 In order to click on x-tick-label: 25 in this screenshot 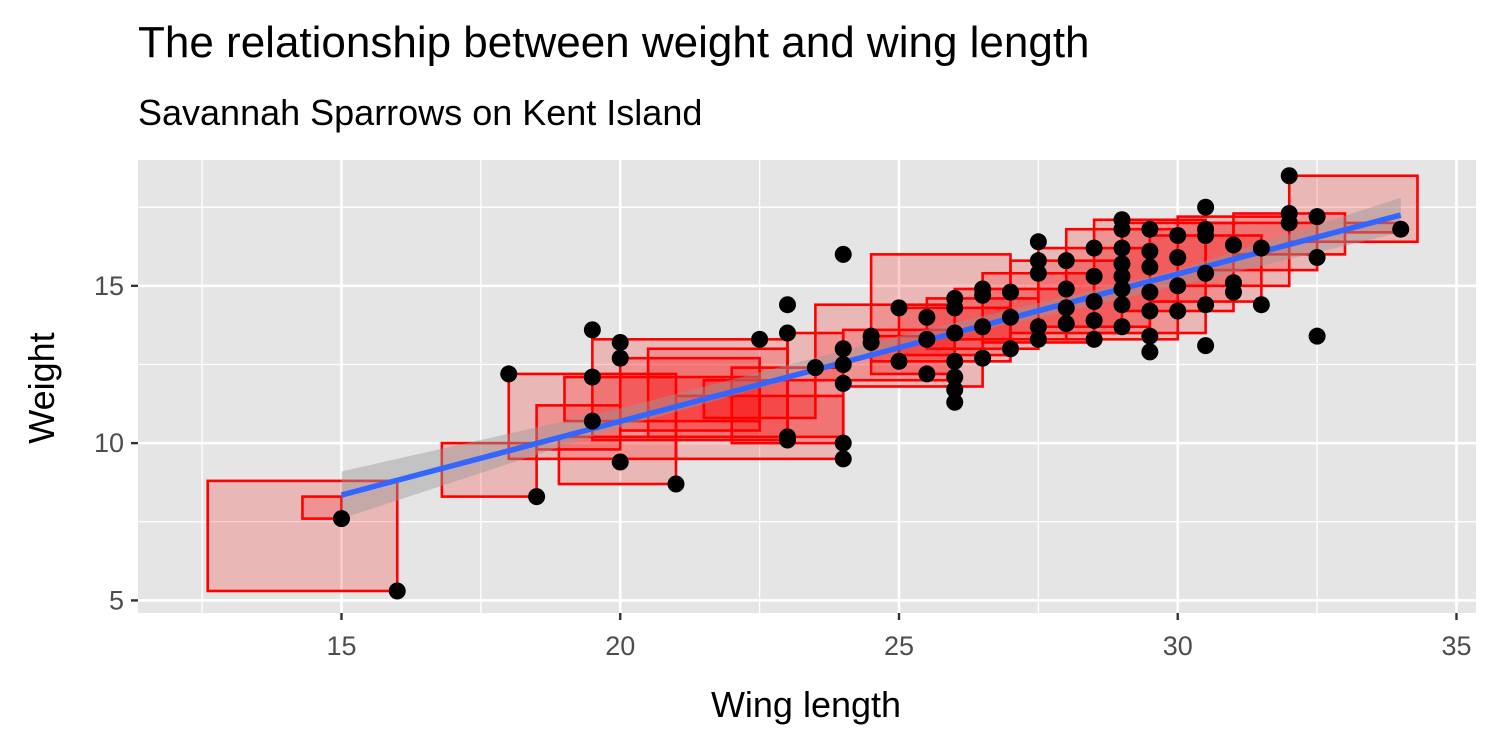, I will do `click(899, 646)`.